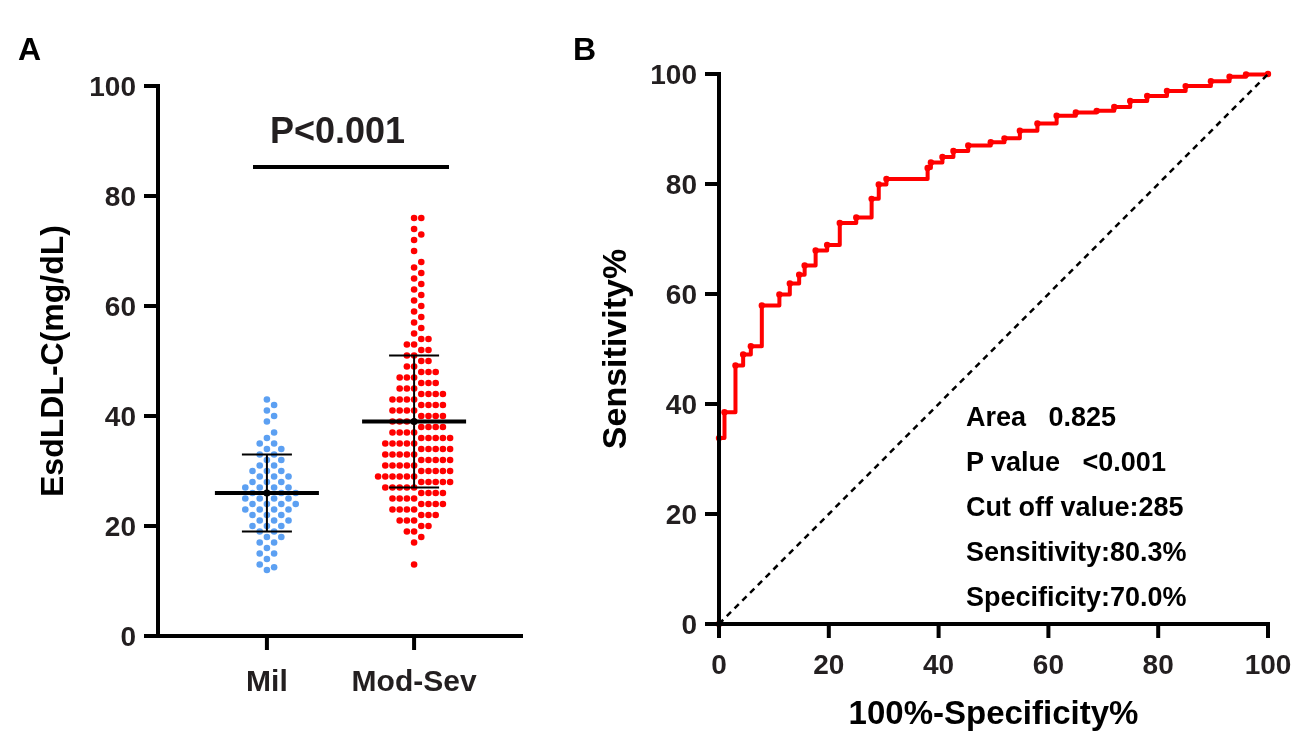 This screenshot has width=1303, height=744. Describe the element at coordinates (1075, 507) in the screenshot. I see `annotation: Cut off value:285` at that location.